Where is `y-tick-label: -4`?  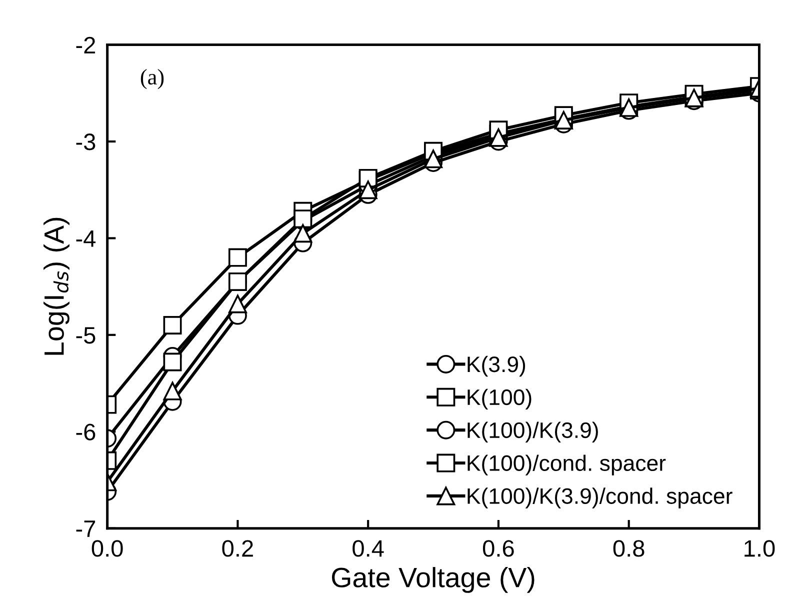
y-tick-label: -4 is located at coordinates (86, 238).